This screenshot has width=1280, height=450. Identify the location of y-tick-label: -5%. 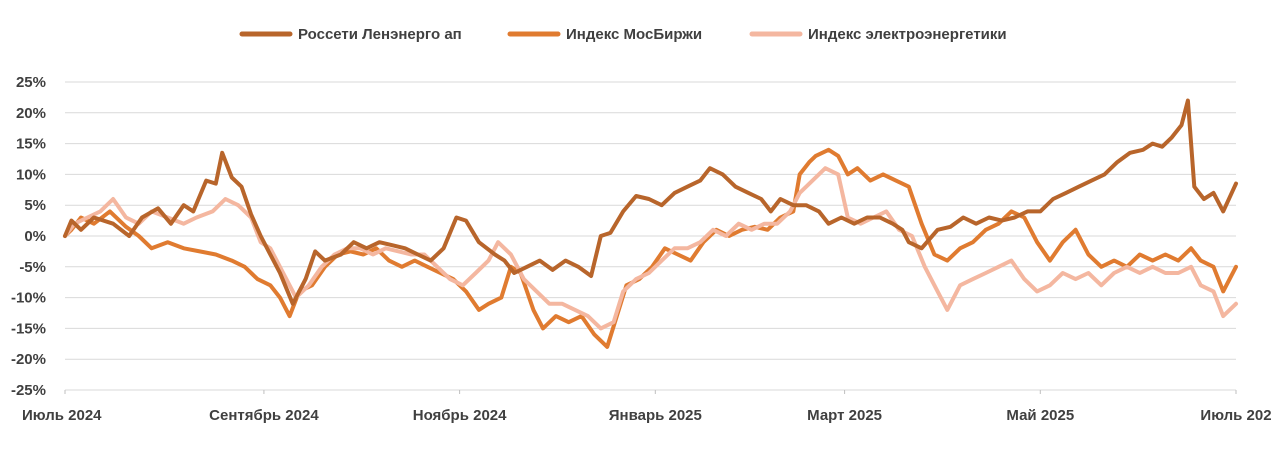
(32, 267).